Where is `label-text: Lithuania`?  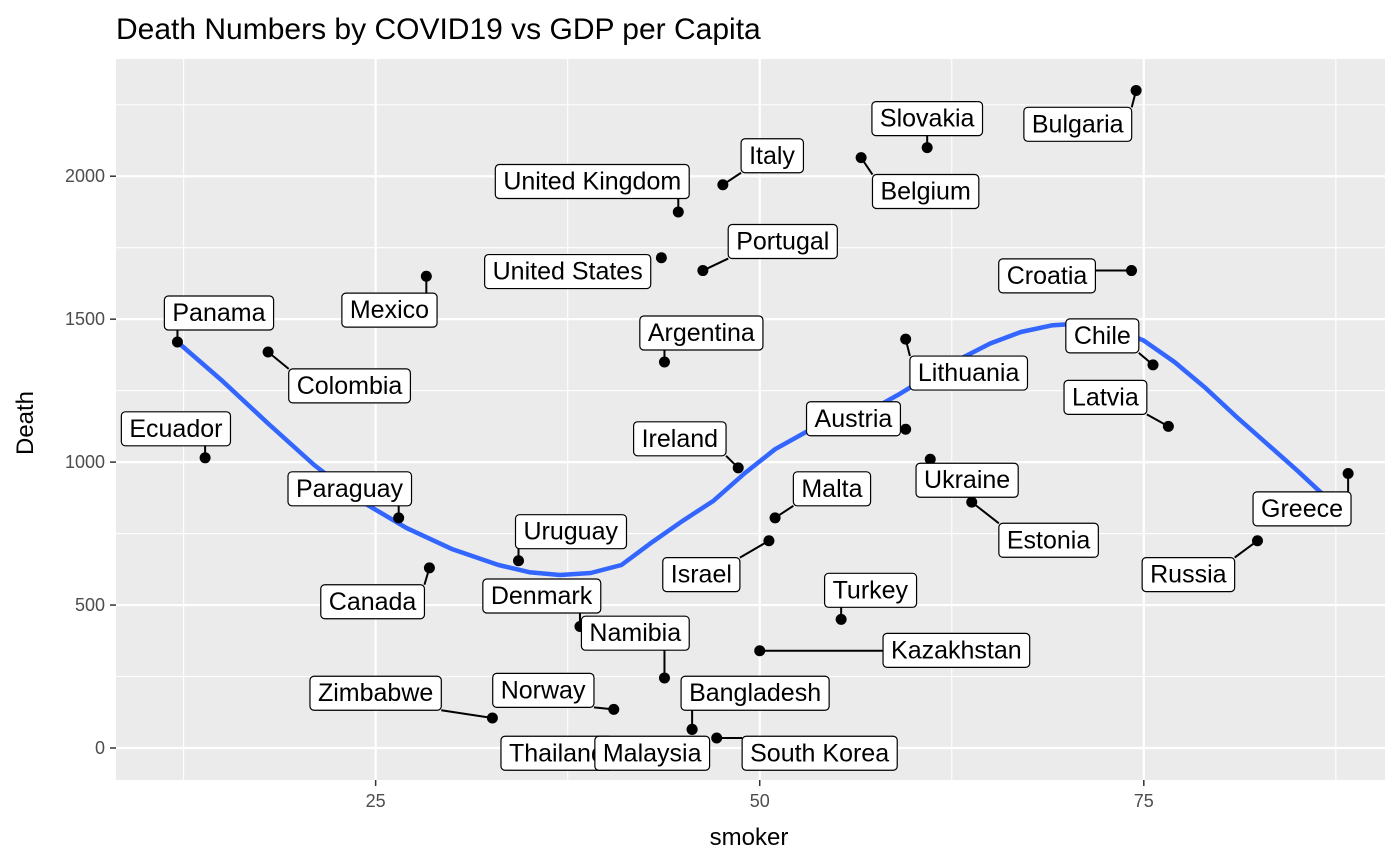
label-text: Lithuania is located at coordinates (969, 373).